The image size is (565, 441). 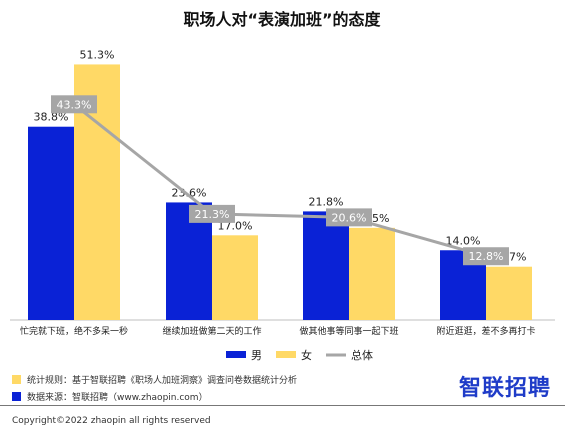 What do you see at coordinates (236, 354) in the screenshot?
I see `legend-swatch-male` at bounding box center [236, 354].